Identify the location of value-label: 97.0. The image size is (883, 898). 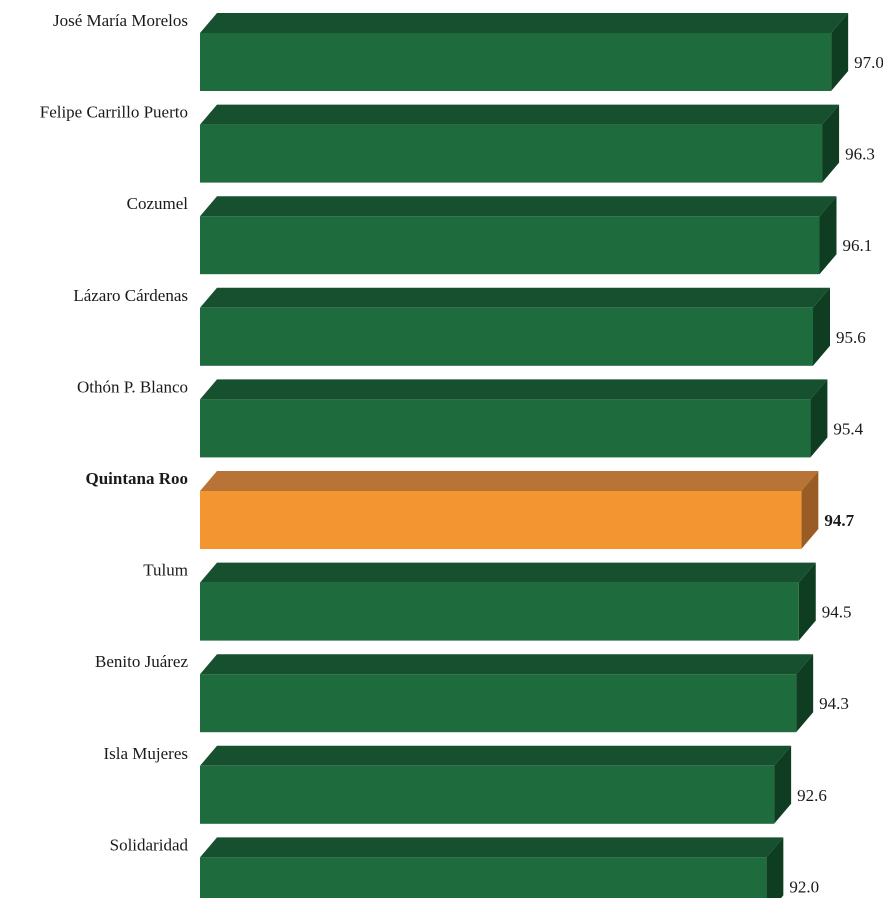
(868, 62).